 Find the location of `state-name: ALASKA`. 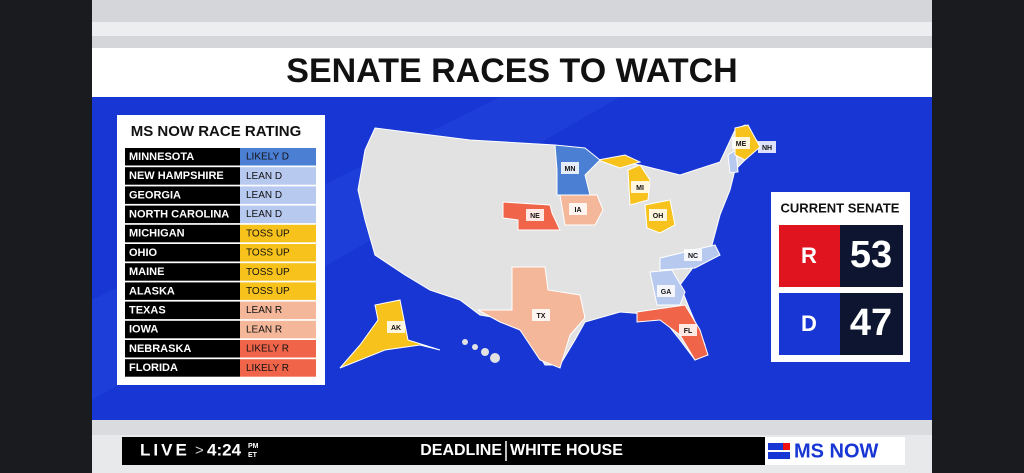

state-name: ALASKA is located at coordinates (152, 291).